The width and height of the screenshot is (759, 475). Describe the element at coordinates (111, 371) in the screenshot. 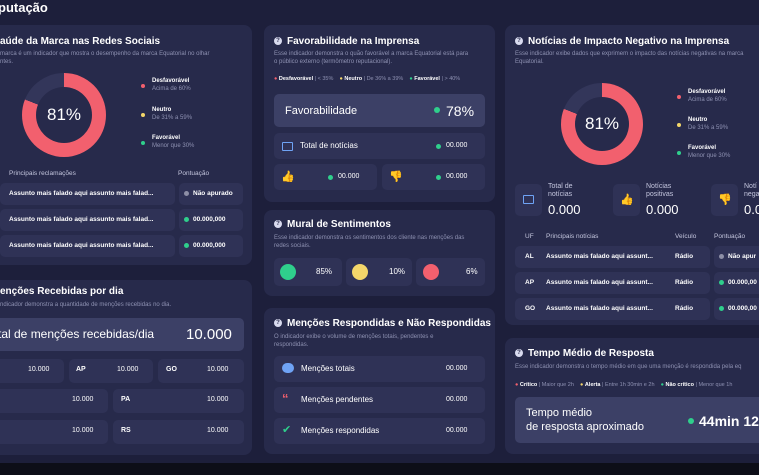

I see `state-tile: AP 10.000` at that location.